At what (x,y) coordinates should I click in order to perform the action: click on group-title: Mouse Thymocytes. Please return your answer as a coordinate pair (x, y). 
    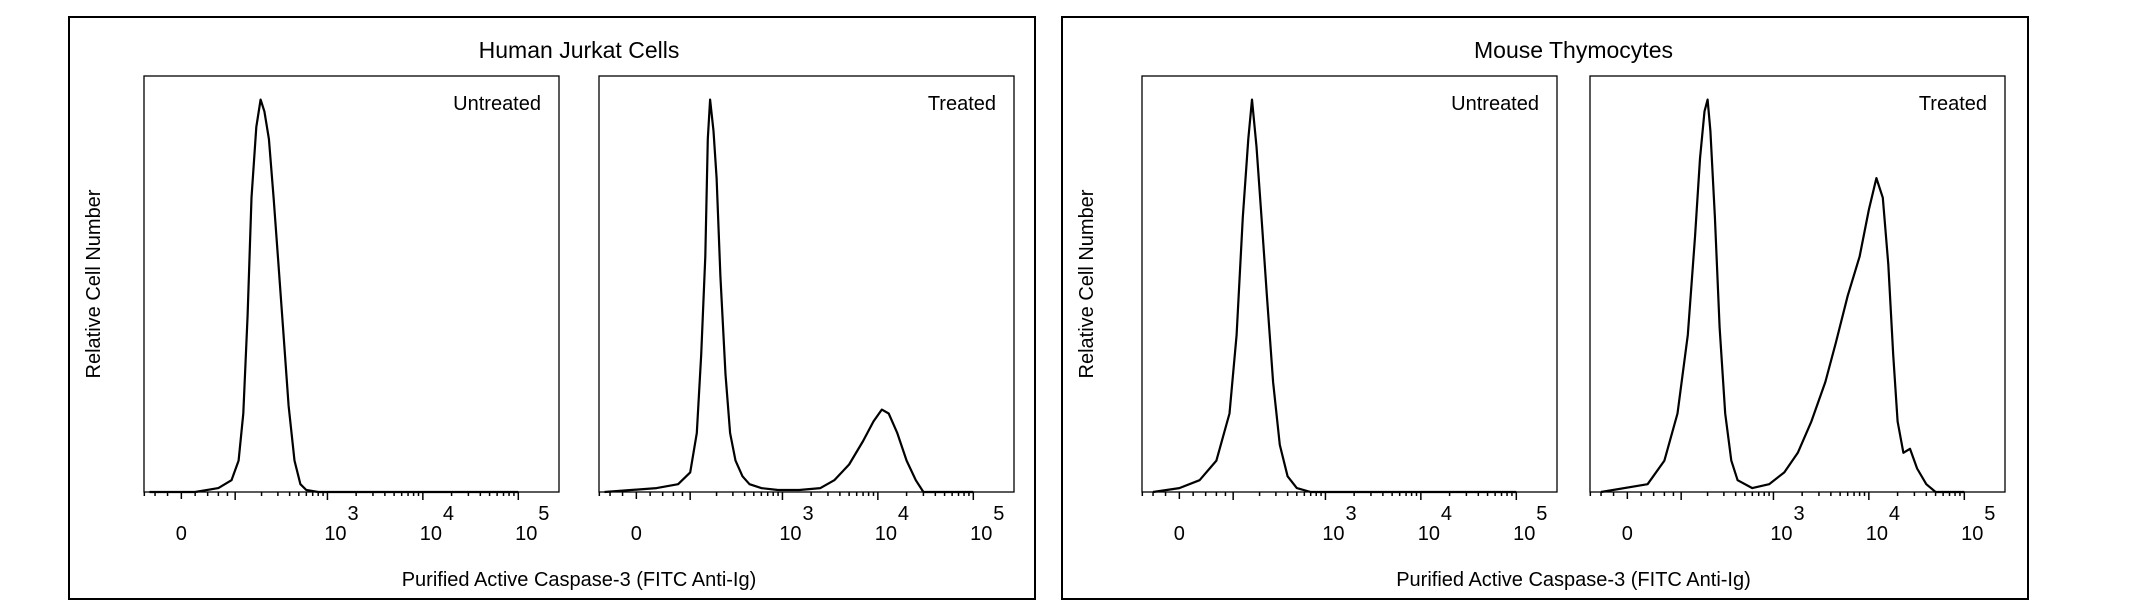
    Looking at the image, I should click on (1573, 50).